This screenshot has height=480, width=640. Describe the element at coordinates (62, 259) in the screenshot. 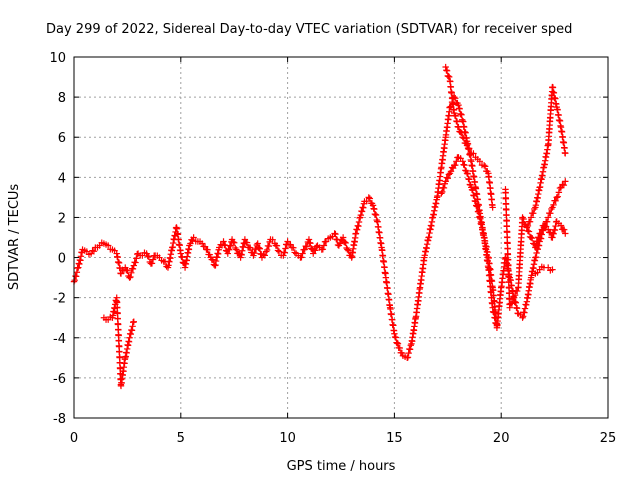

I see `y-tick-label: 0` at that location.